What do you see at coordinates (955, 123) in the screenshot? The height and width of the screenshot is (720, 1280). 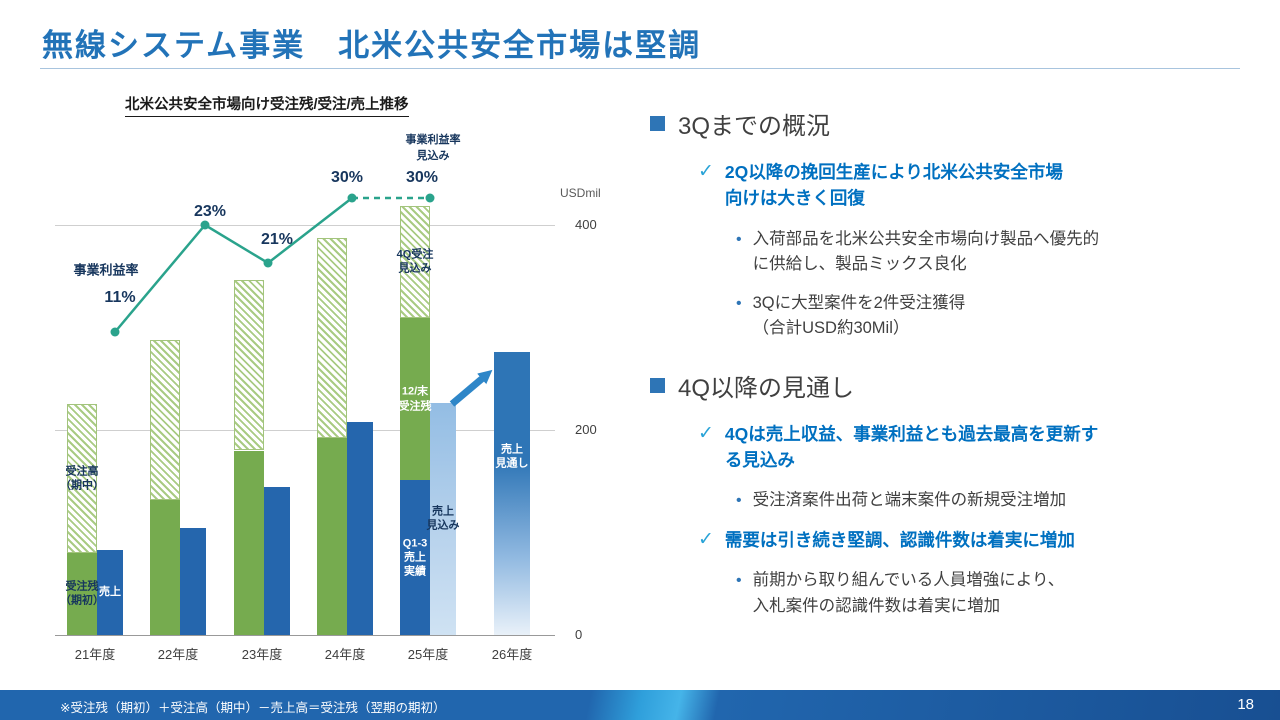 I see `section-heading: 3Qまでの概況` at bounding box center [955, 123].